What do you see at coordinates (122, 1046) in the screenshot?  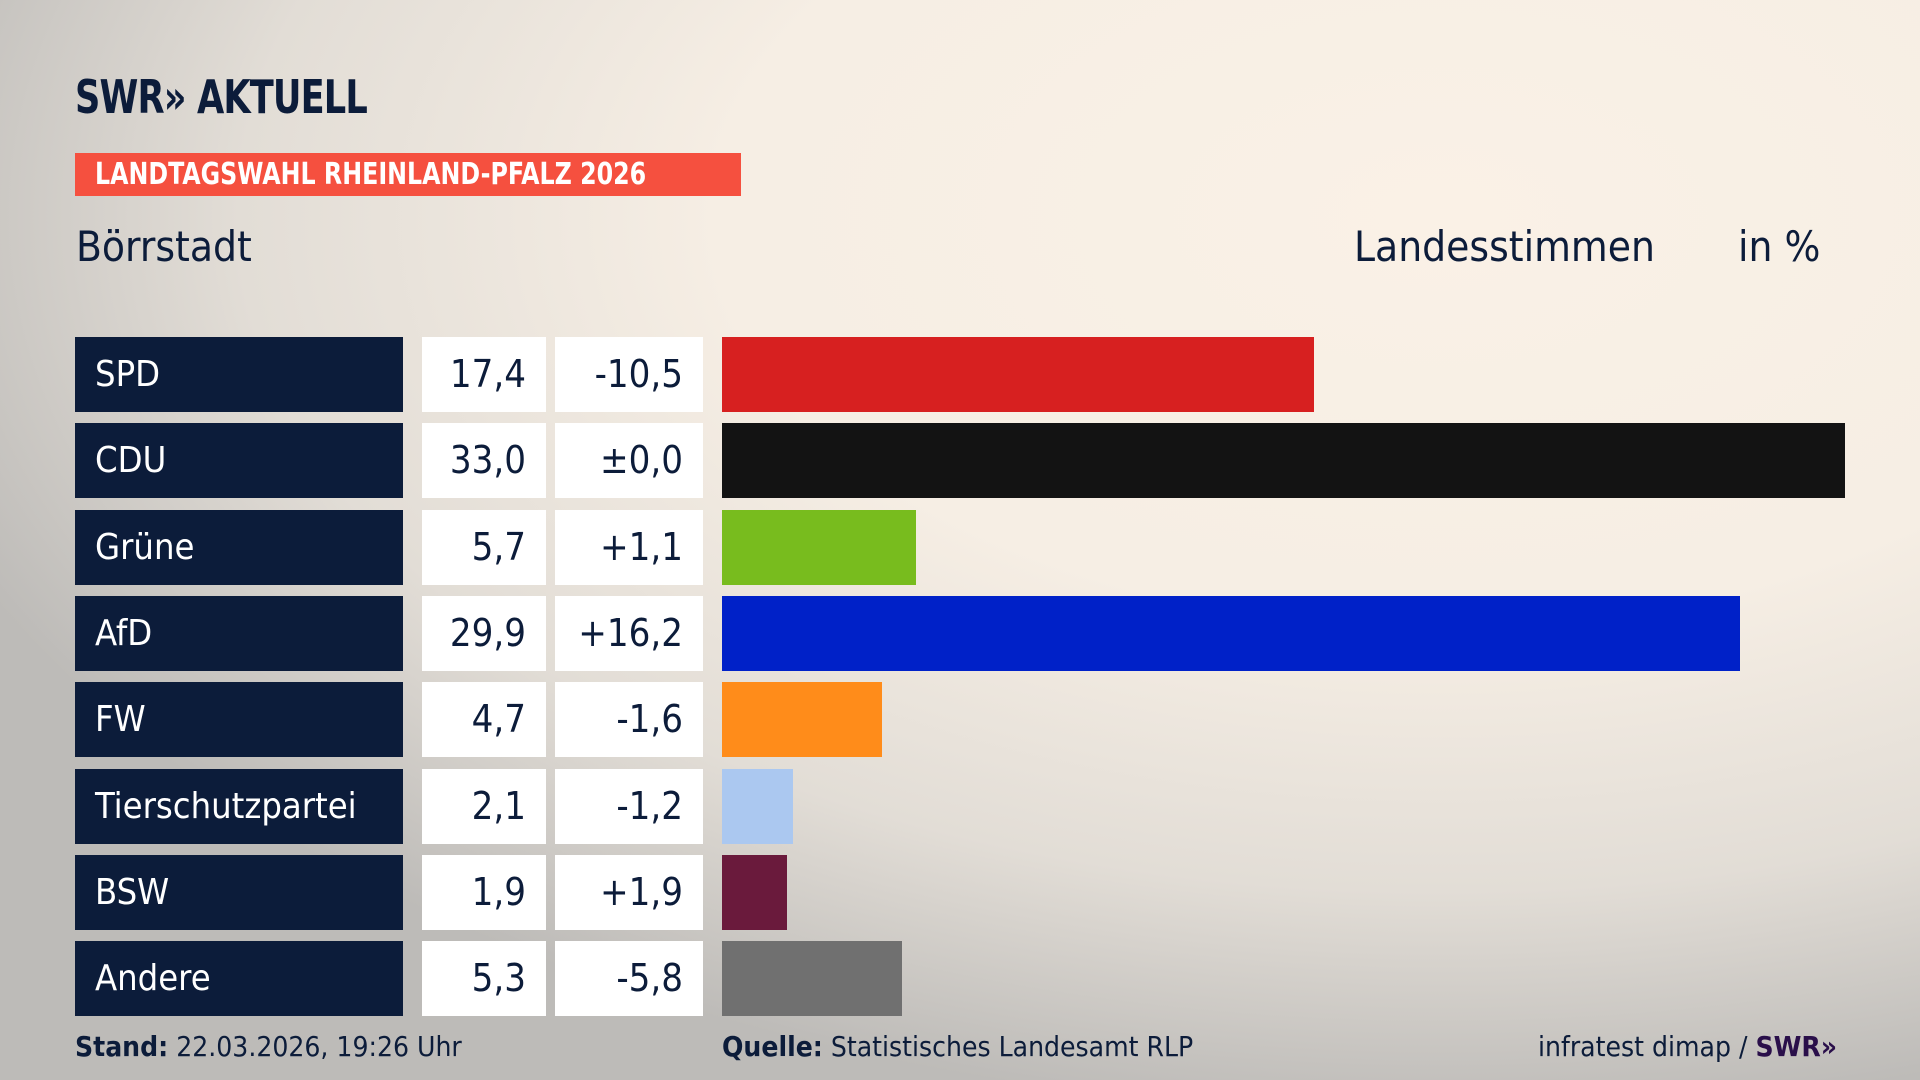 I see `stand-label: Stand:` at bounding box center [122, 1046].